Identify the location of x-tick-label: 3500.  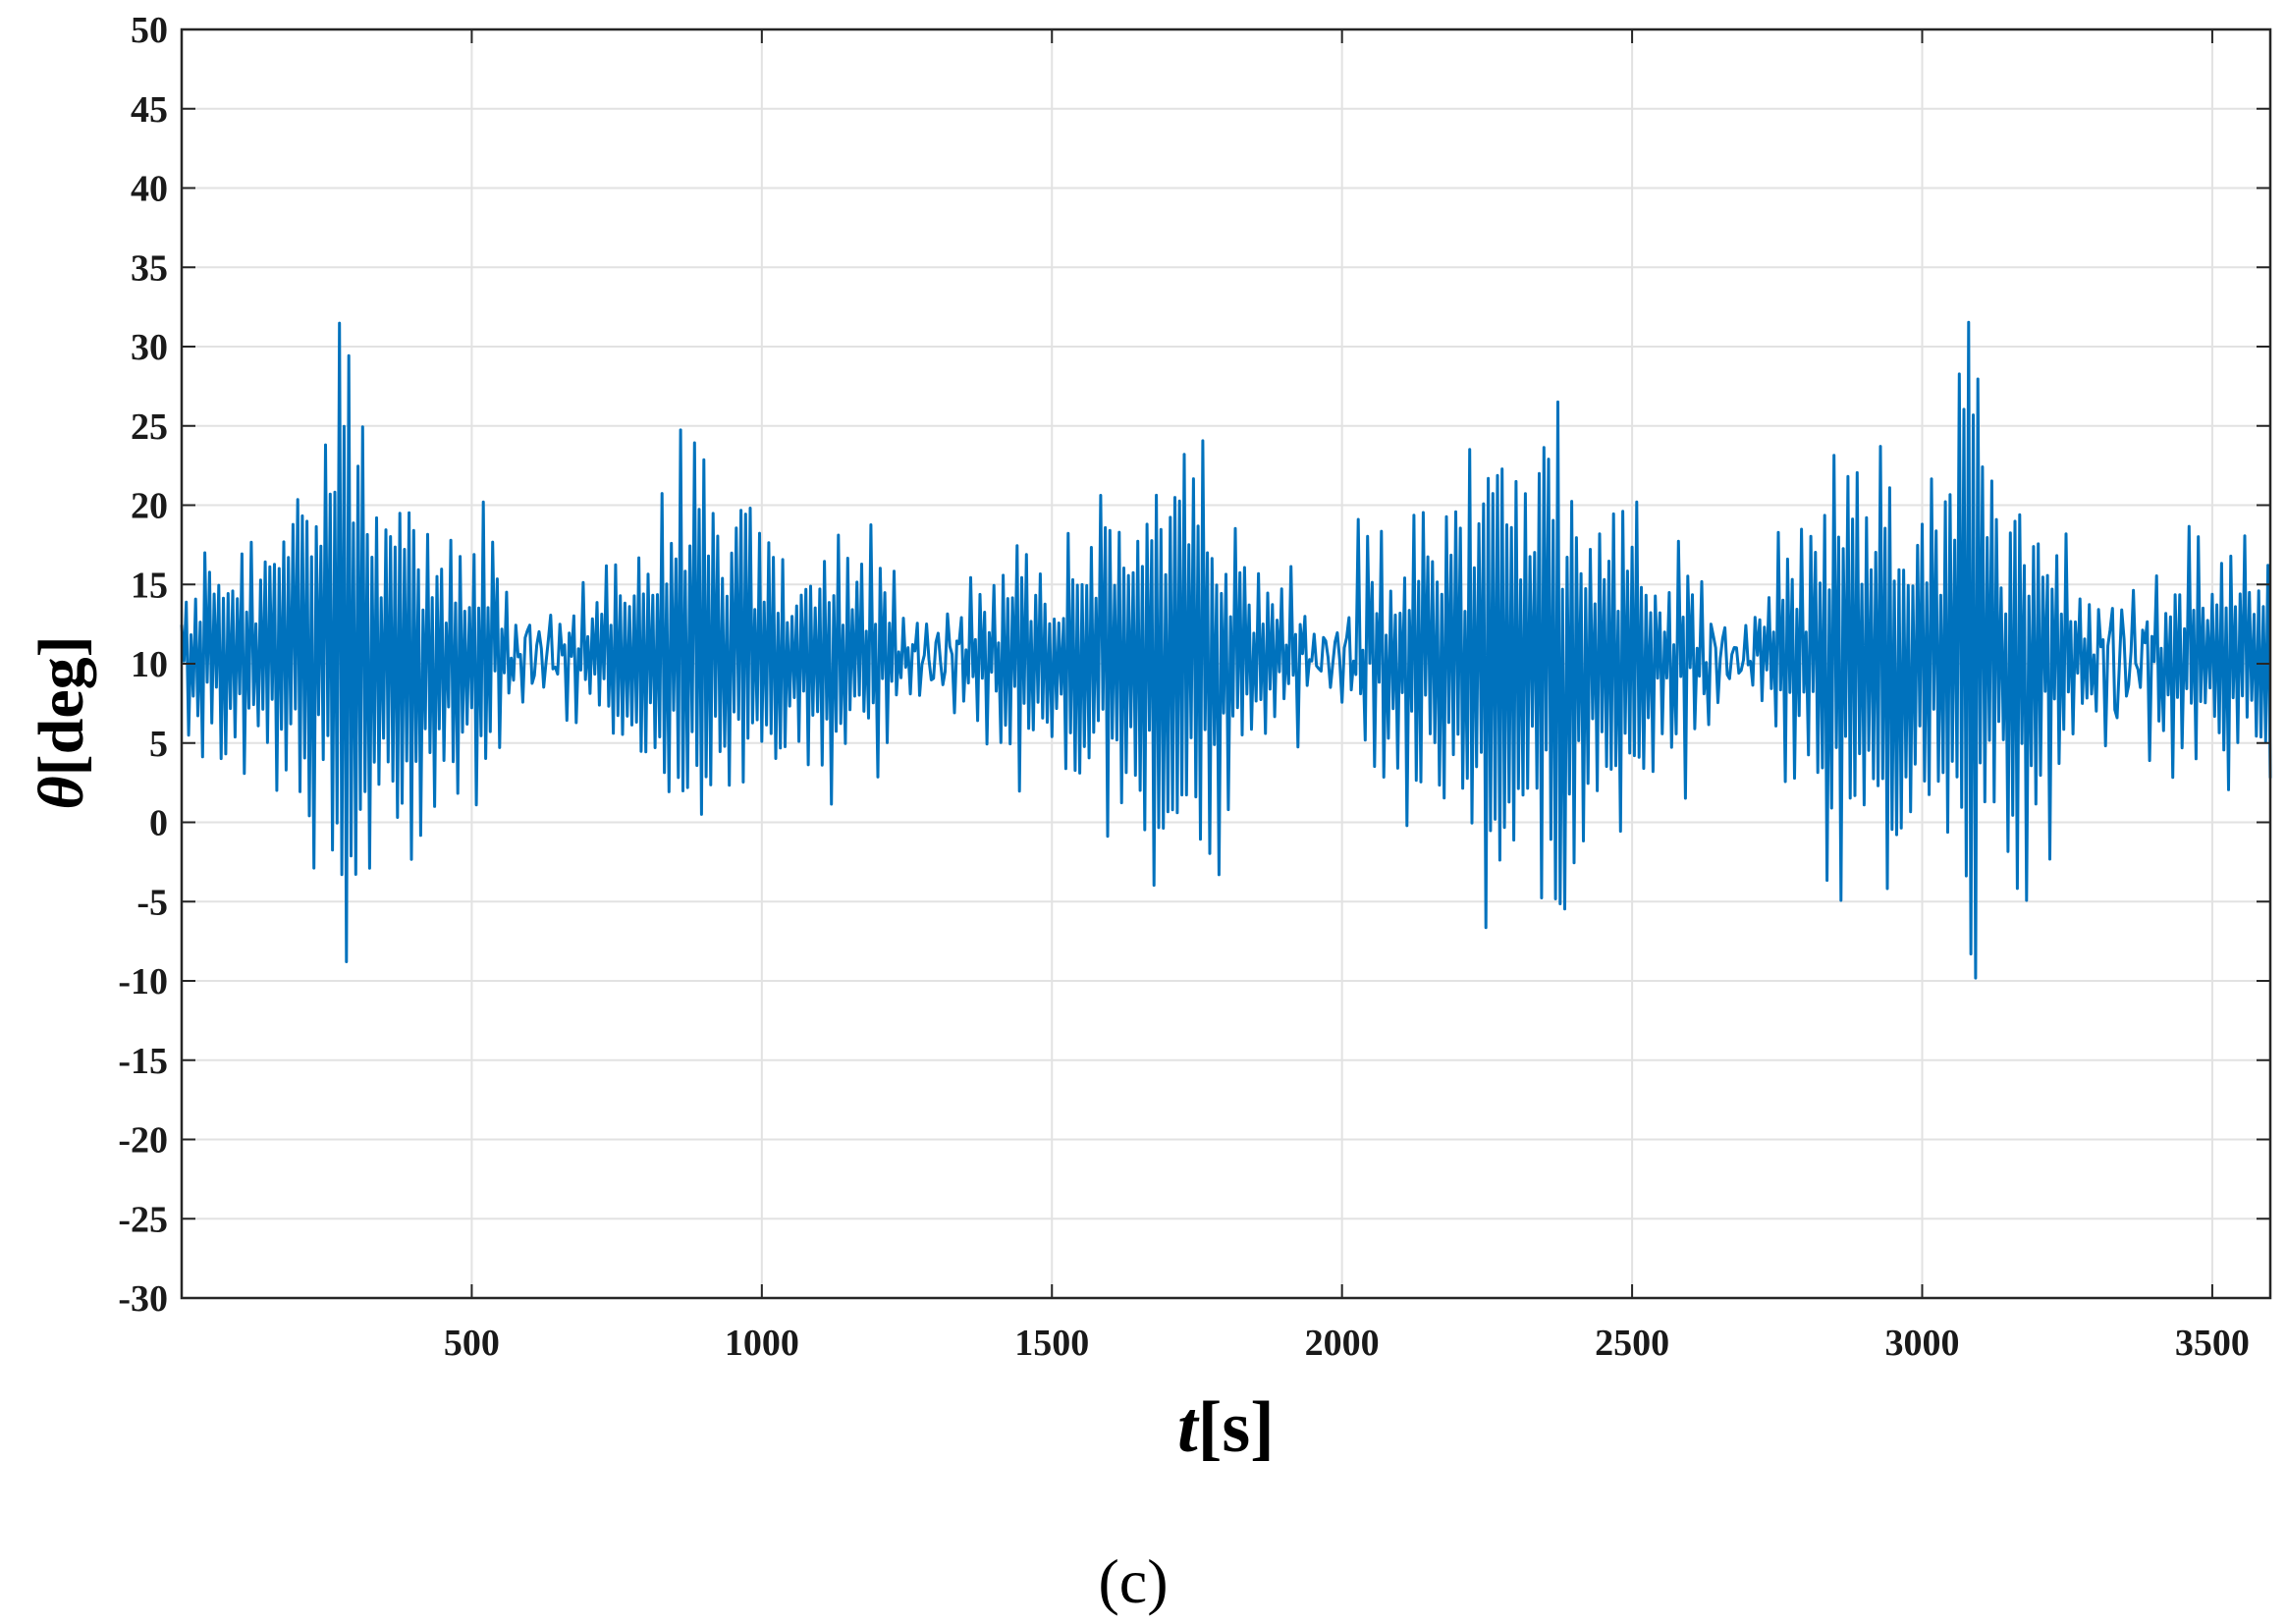
(2212, 1343).